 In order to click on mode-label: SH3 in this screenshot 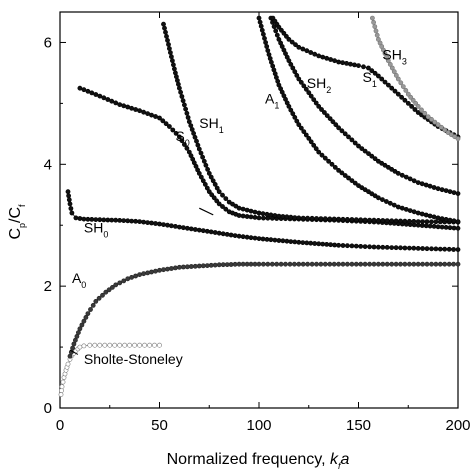, I will do `click(394, 57)`.